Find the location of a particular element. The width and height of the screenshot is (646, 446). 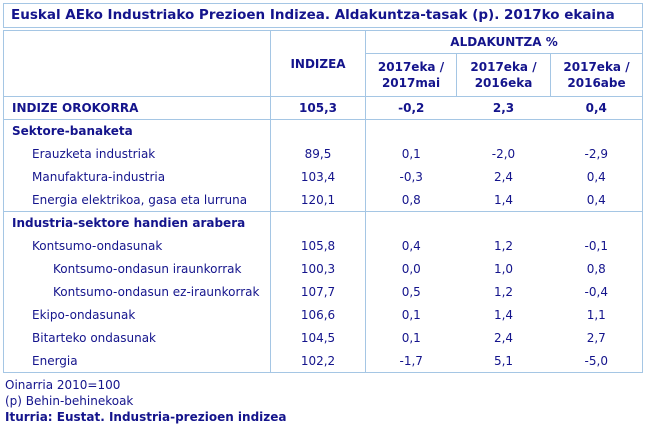

table-row: Kontsumo-ondasunak 105,8 0,4 1,2 -0,1 is located at coordinates (323, 246).